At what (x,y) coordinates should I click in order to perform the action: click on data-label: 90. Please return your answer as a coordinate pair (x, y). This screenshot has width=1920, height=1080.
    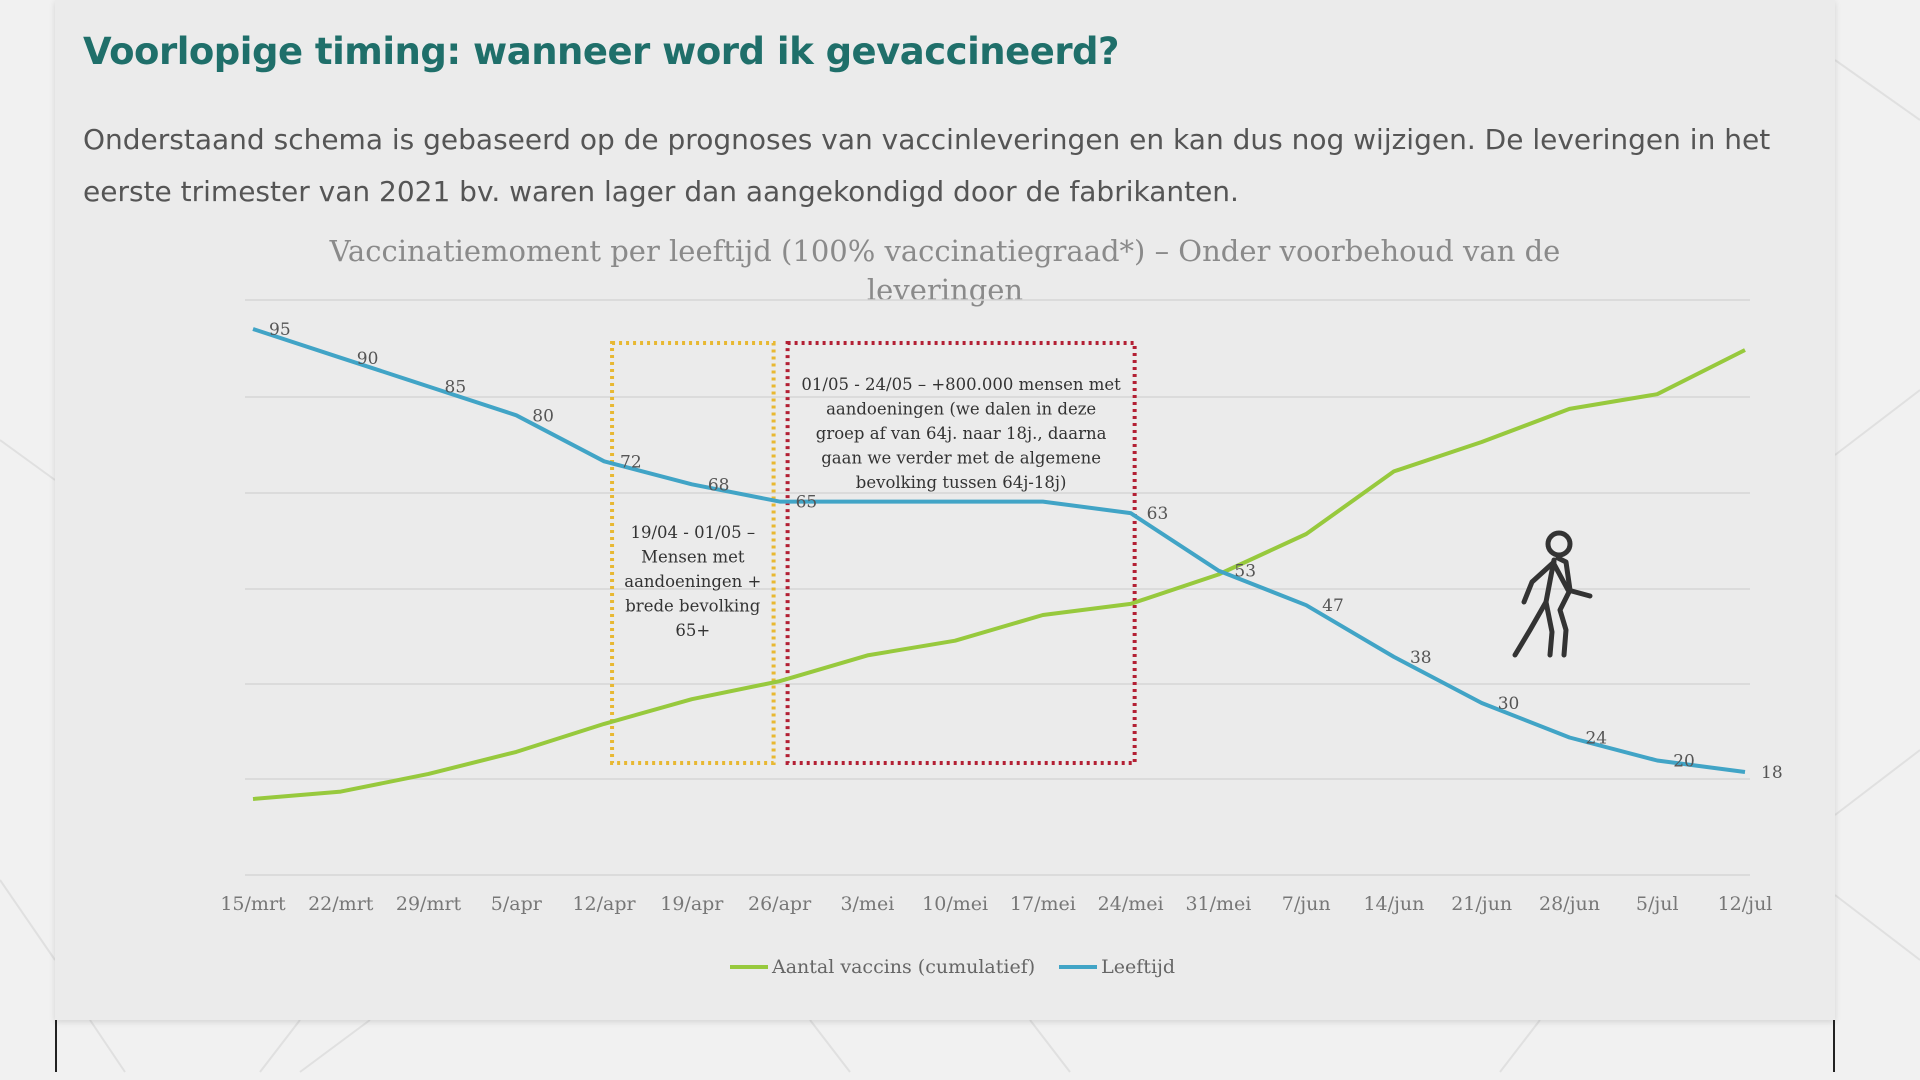
    Looking at the image, I should click on (368, 359).